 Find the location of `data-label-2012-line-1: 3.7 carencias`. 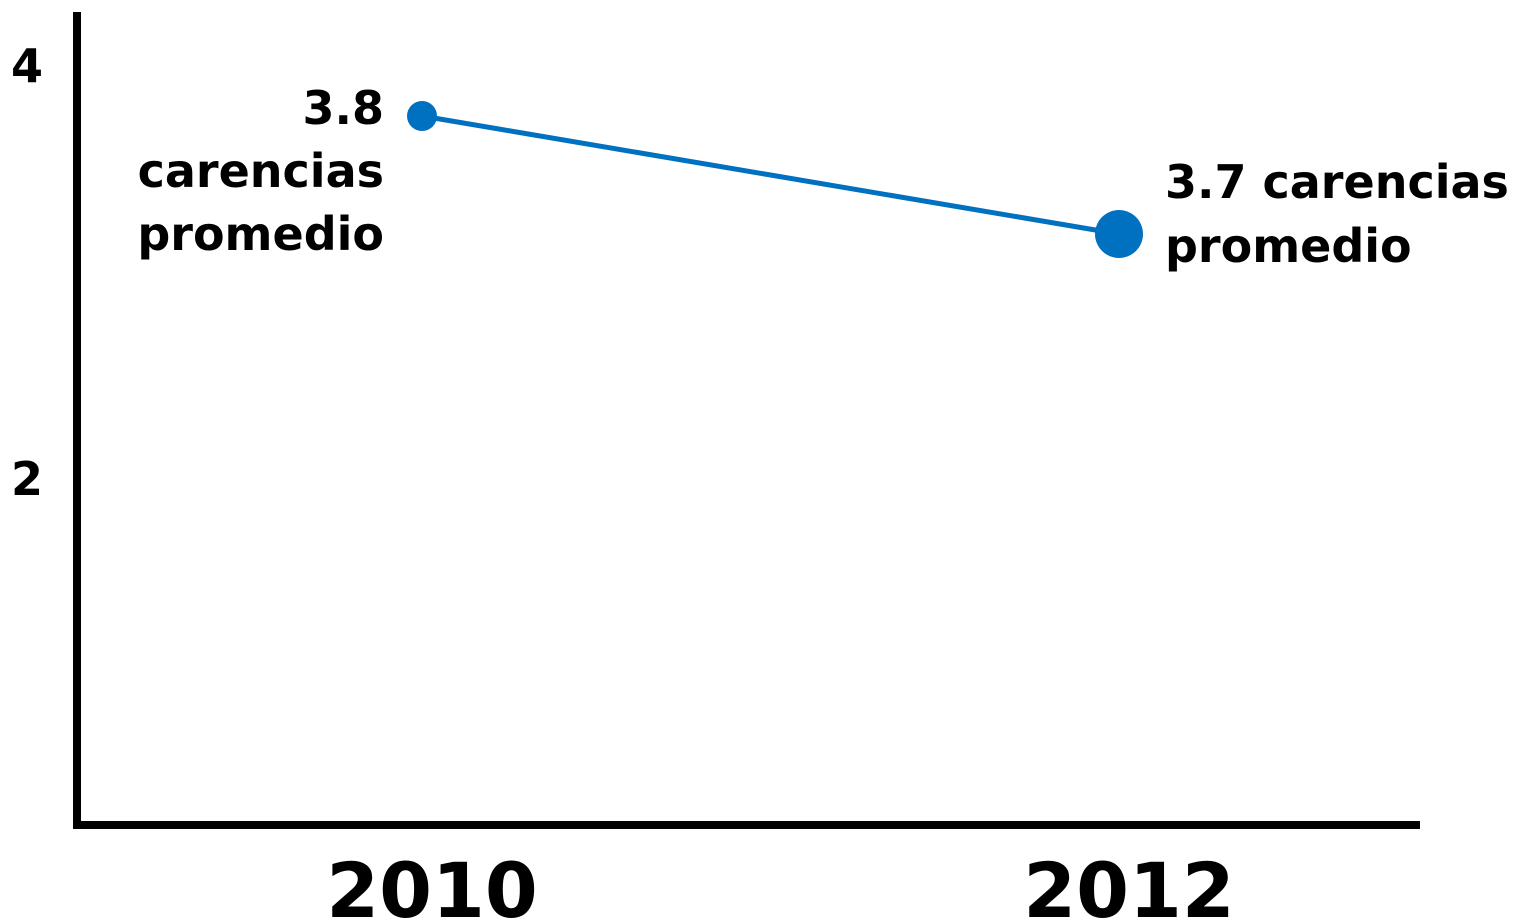

data-label-2012-line-1: 3.7 carencias is located at coordinates (1337, 182).